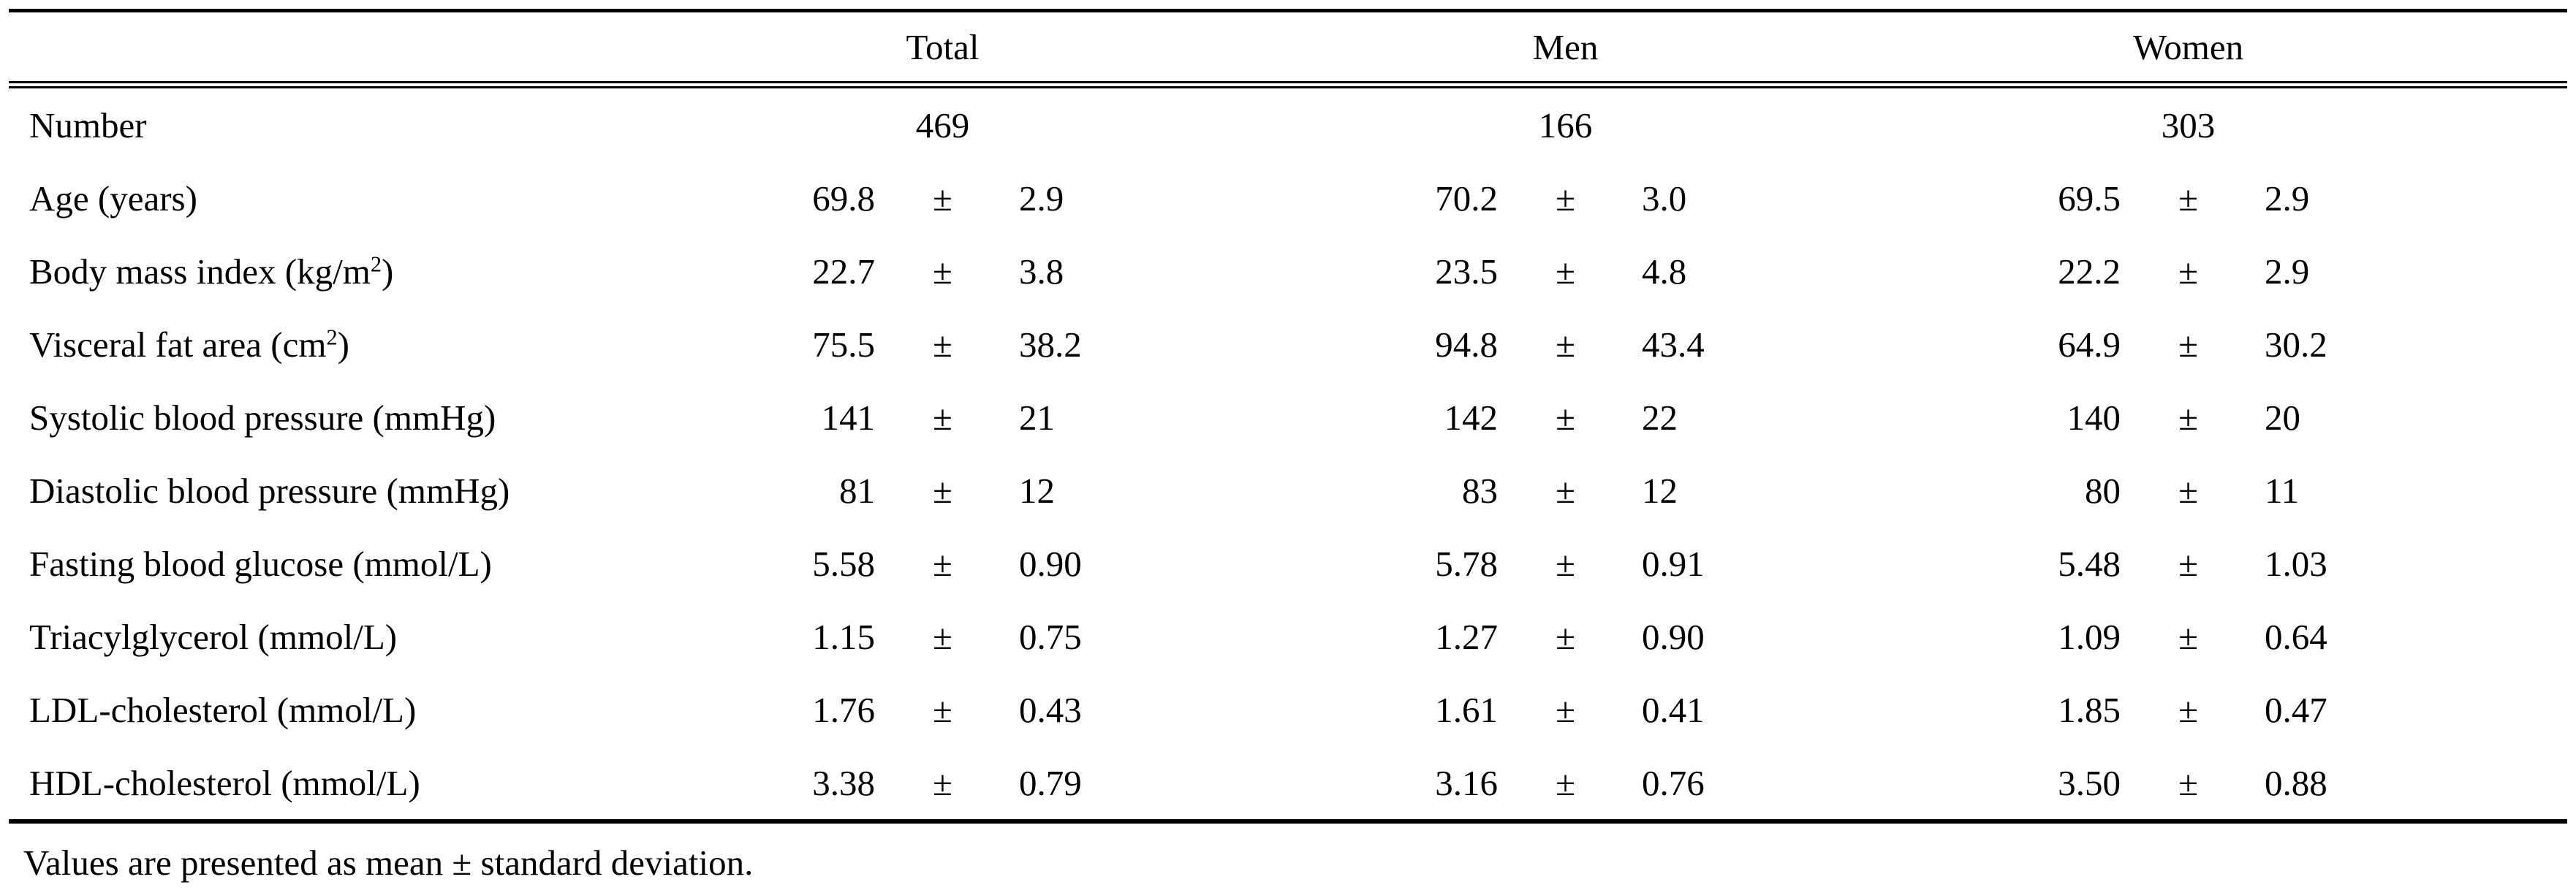  Describe the element at coordinates (843, 344) in the screenshot. I see `cell-total-mean: 75.5` at that location.